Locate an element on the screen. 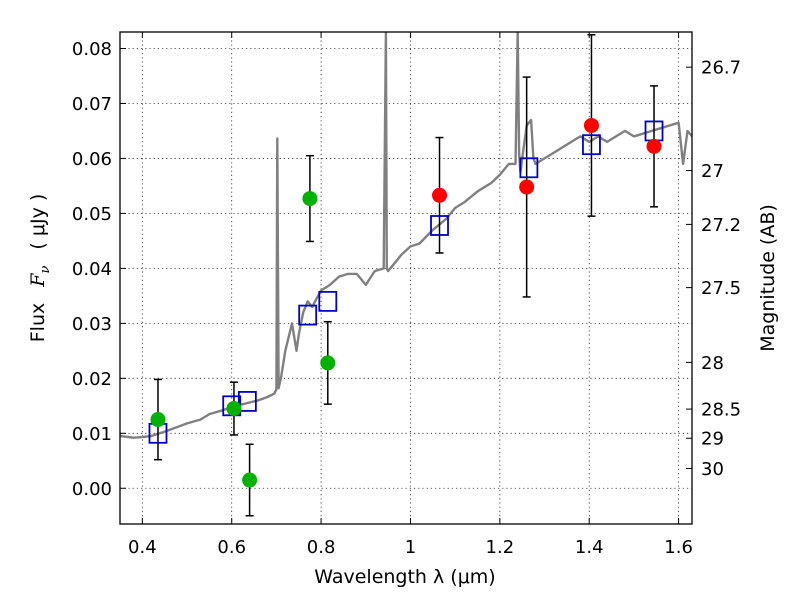  y-axis-label-unit: ( μJy ) is located at coordinates (38, 222).